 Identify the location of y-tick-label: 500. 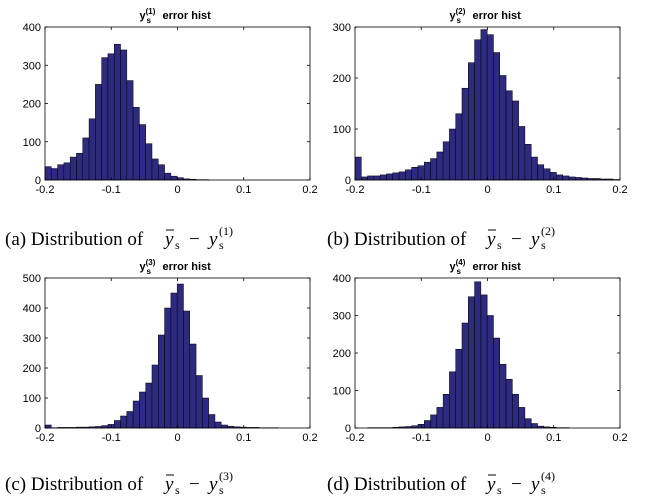
(32, 279).